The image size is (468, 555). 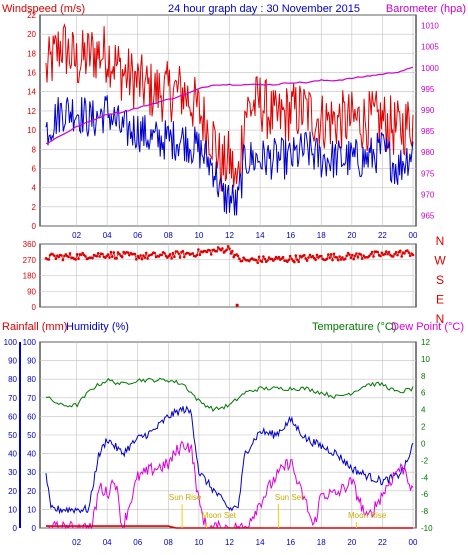 What do you see at coordinates (440, 280) in the screenshot?
I see `compass-label: S` at bounding box center [440, 280].